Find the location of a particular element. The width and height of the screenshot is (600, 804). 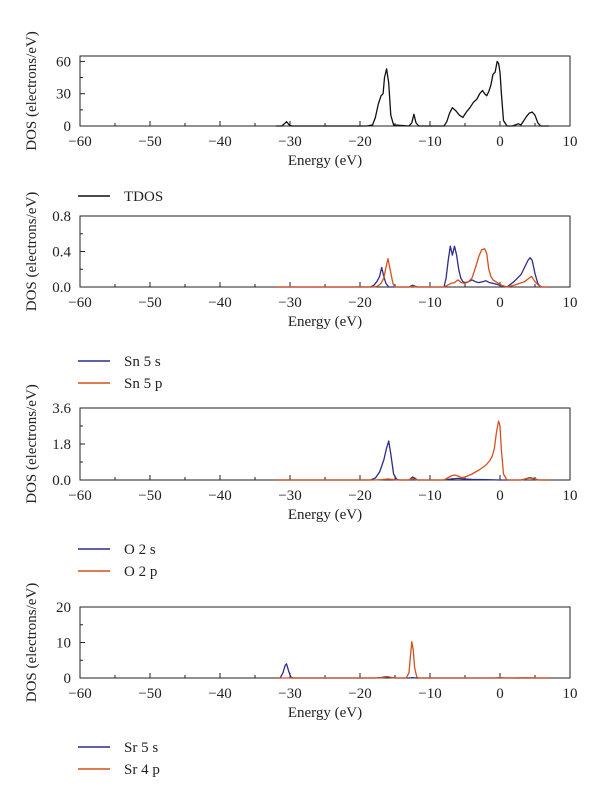

y-tick-label: 30 is located at coordinates (63, 95).